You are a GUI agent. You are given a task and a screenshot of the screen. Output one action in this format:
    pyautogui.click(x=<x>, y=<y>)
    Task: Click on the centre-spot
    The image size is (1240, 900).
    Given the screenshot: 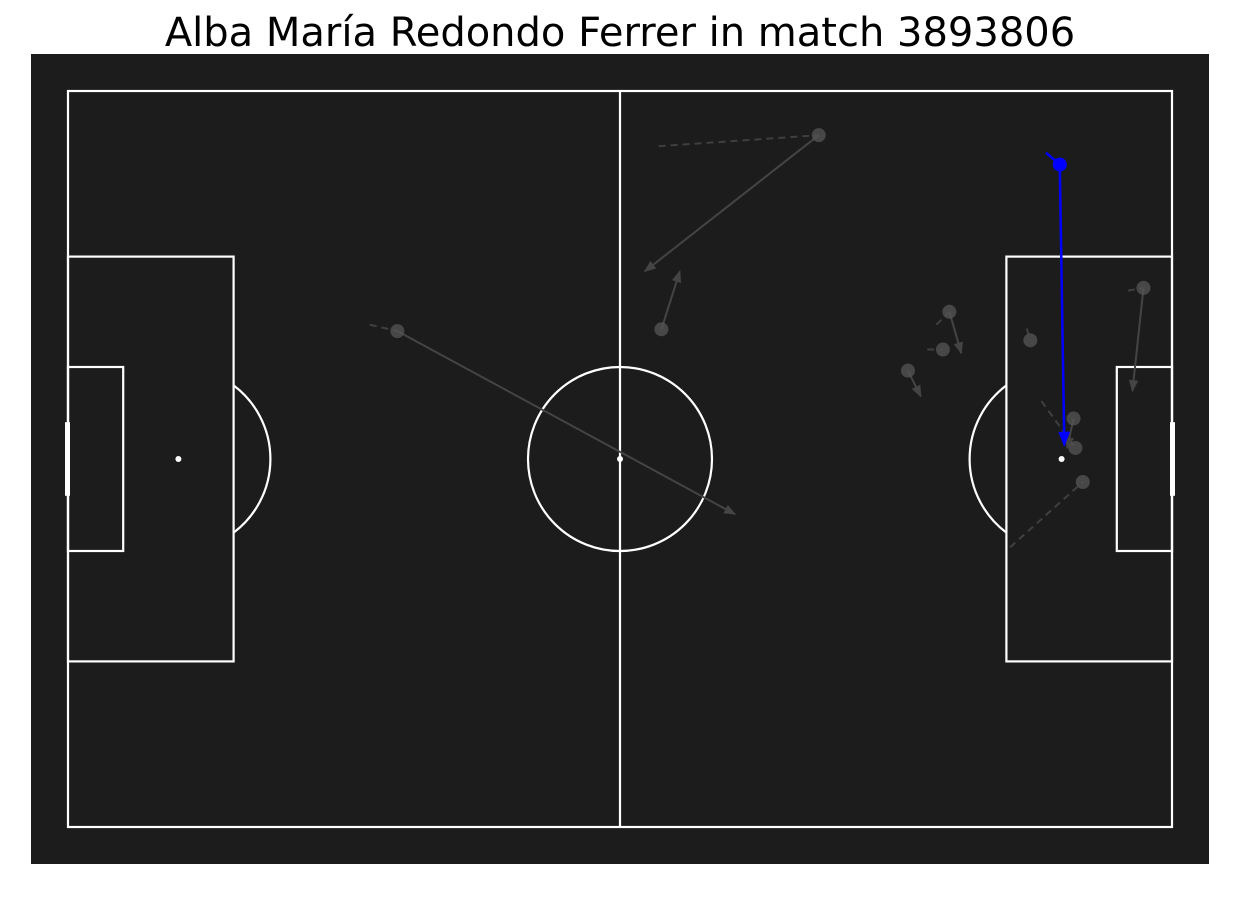 What is the action you would take?
    pyautogui.click(x=620, y=459)
    